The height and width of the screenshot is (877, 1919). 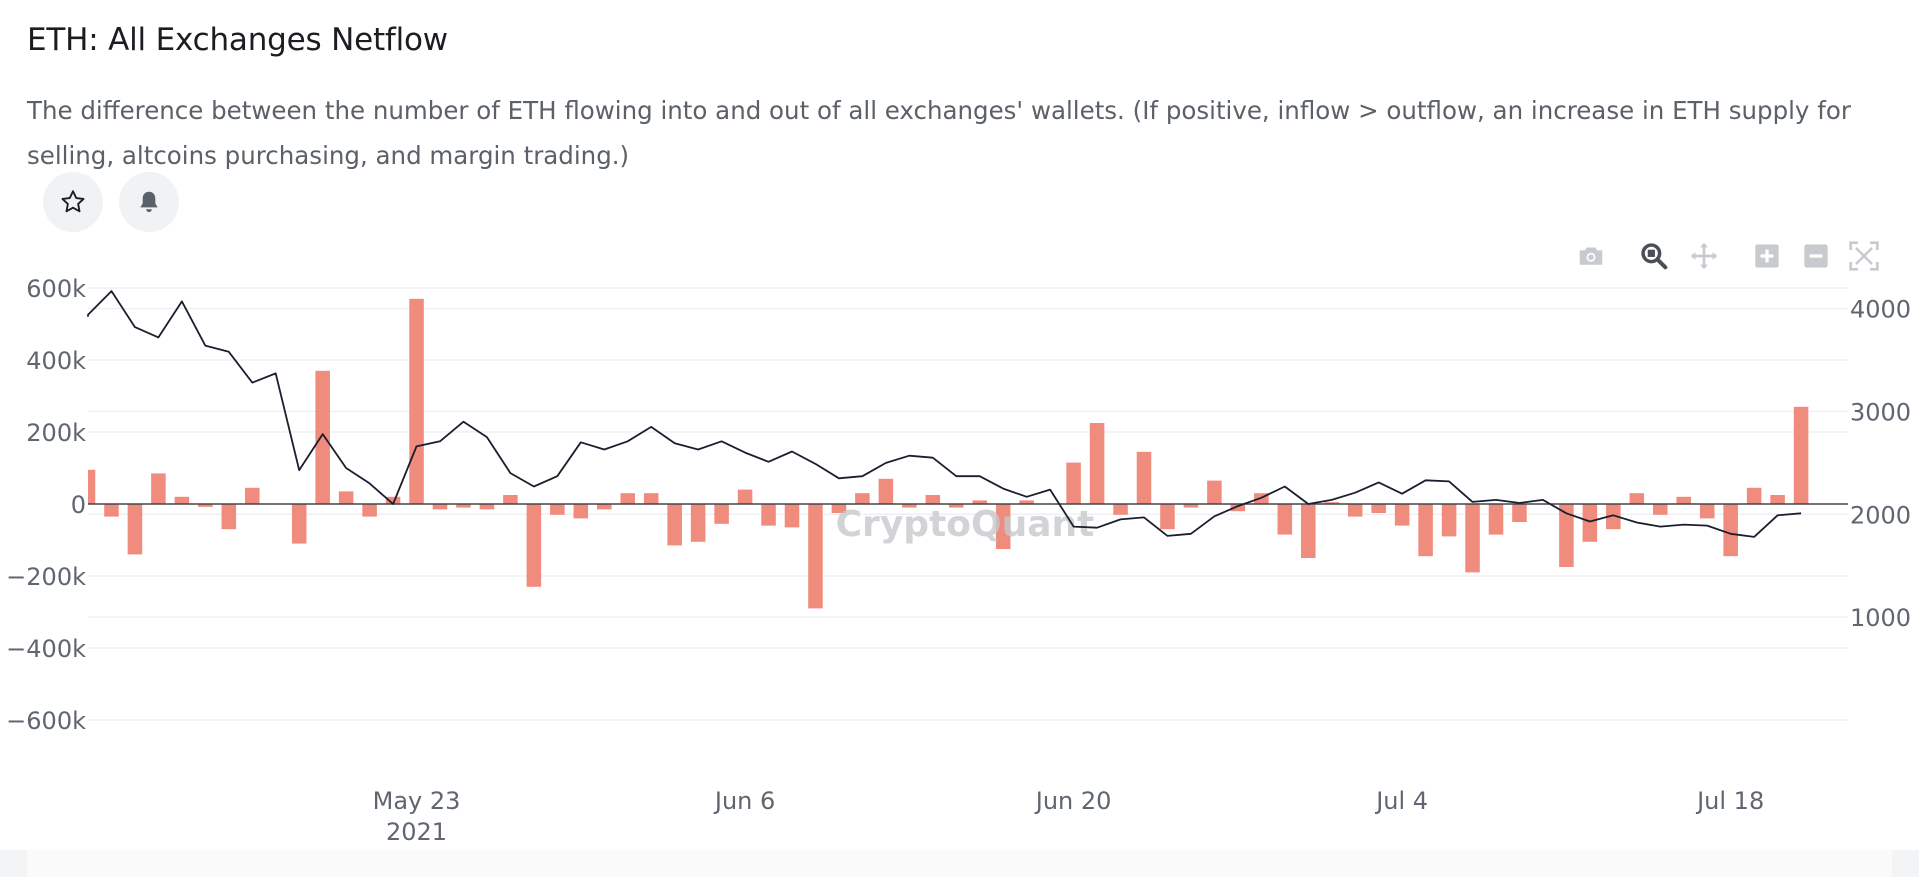 I want to click on right-tick-label: 1000, so click(x=1880, y=618).